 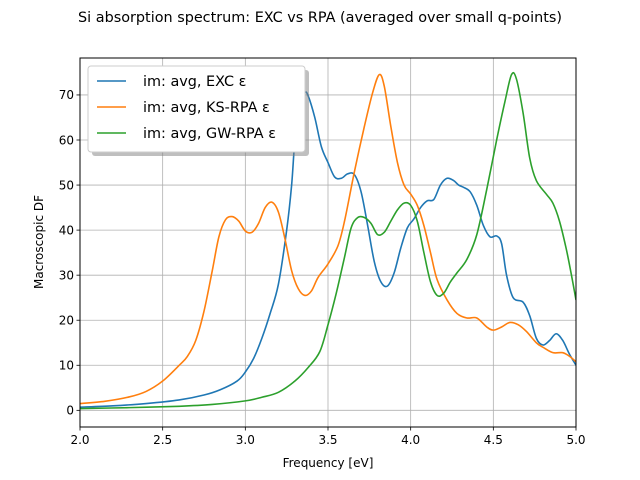 What do you see at coordinates (327, 440) in the screenshot?
I see `x-tick-label: 3.5` at bounding box center [327, 440].